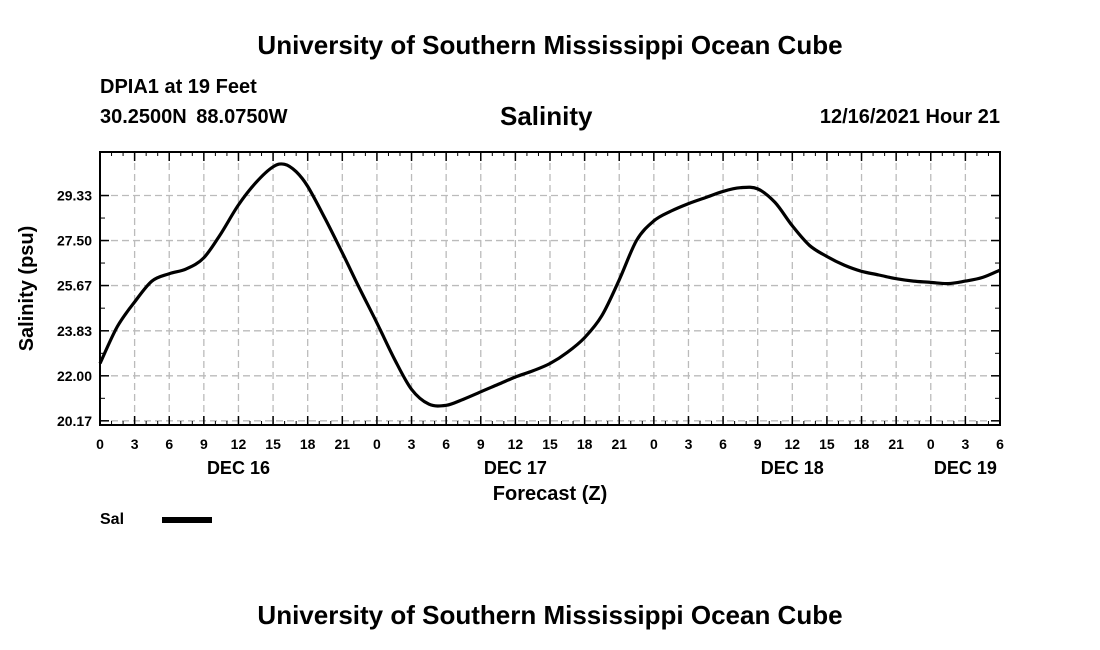 The image size is (1100, 650). I want to click on day-label: DEC 19, so click(965, 468).